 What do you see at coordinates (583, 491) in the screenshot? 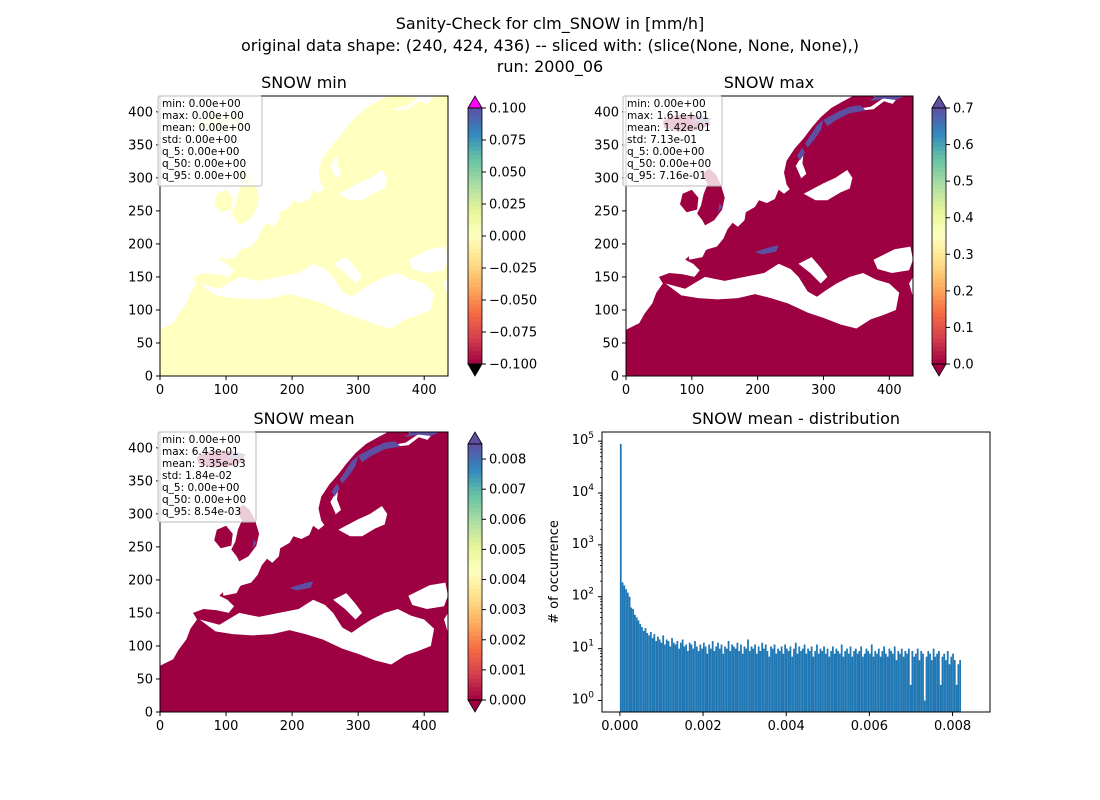
I see `y-tick-label: 10⁴` at bounding box center [583, 491].